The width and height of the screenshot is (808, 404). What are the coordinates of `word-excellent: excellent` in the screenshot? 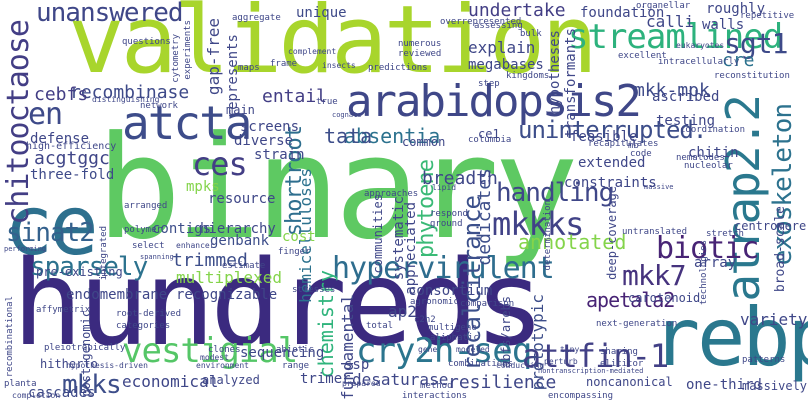 It's located at (642, 56).